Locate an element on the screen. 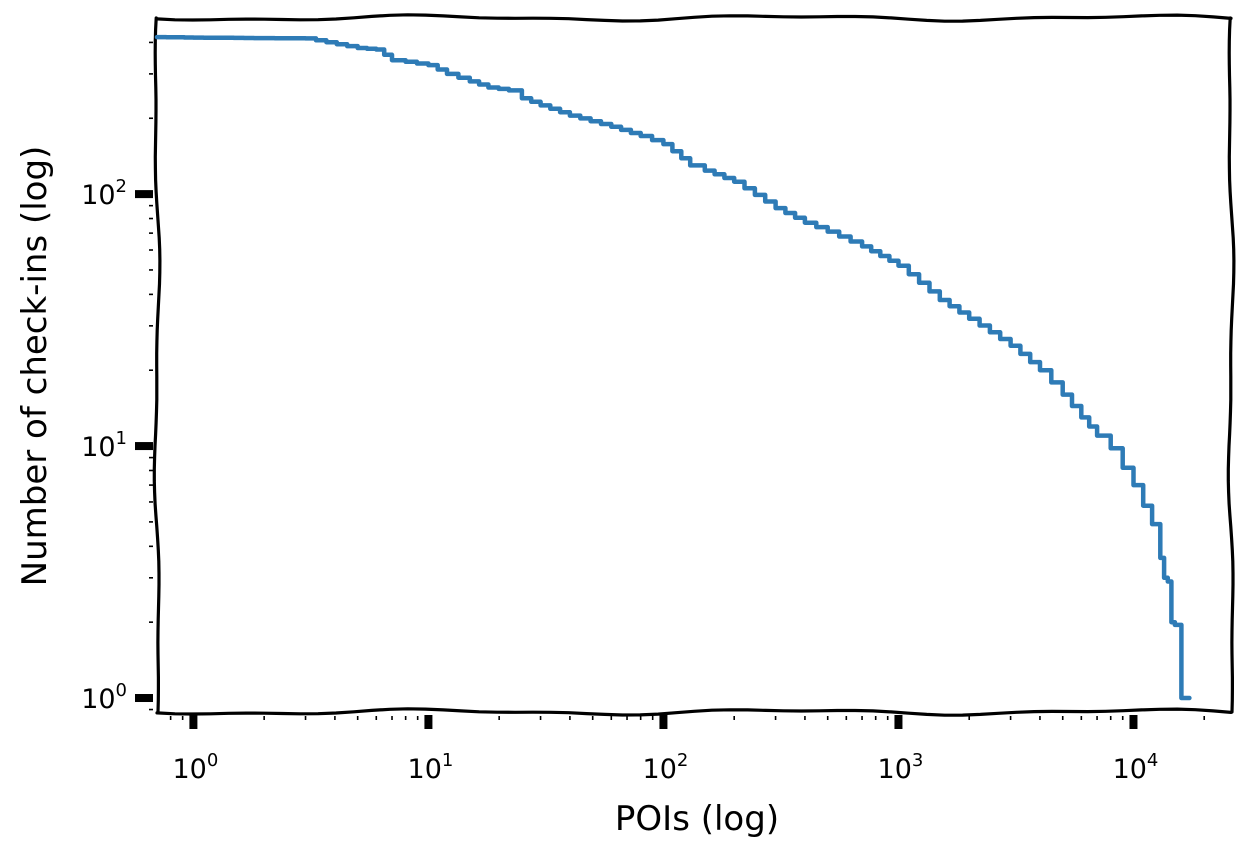 The height and width of the screenshot is (860, 1250). frame-right is located at coordinates (1231, 365).